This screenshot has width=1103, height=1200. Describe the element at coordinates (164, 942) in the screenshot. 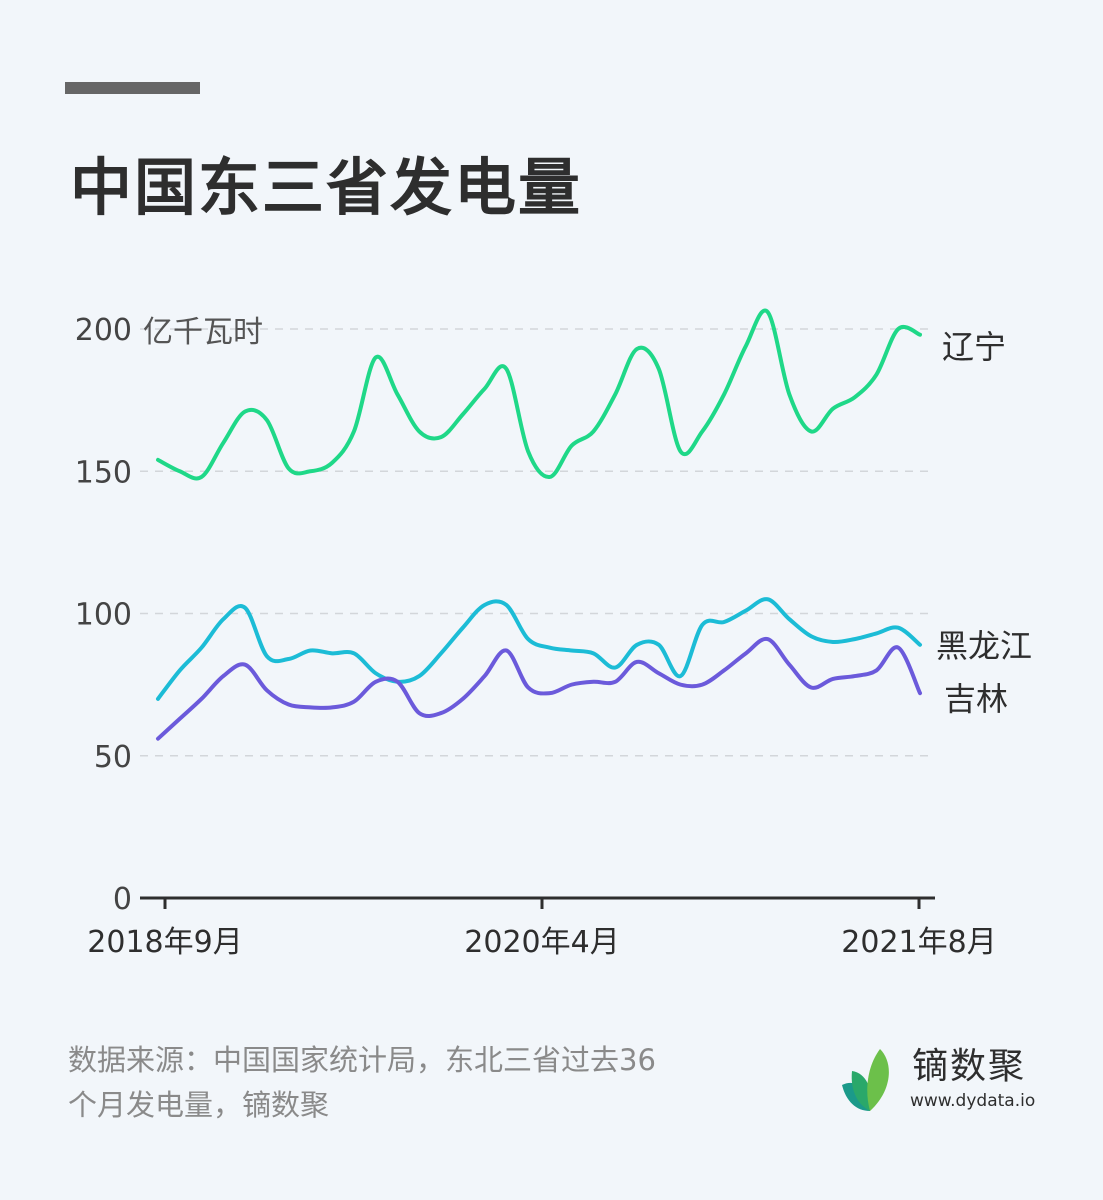

I see `x-tick-label: 2018年9月` at that location.